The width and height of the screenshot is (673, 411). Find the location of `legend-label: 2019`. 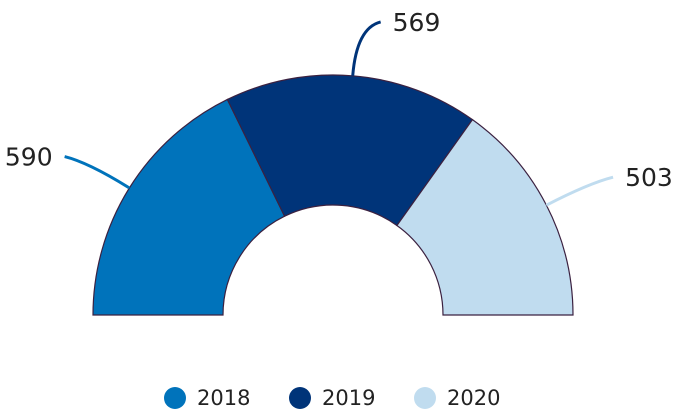

legend-label: 2019 is located at coordinates (348, 398).